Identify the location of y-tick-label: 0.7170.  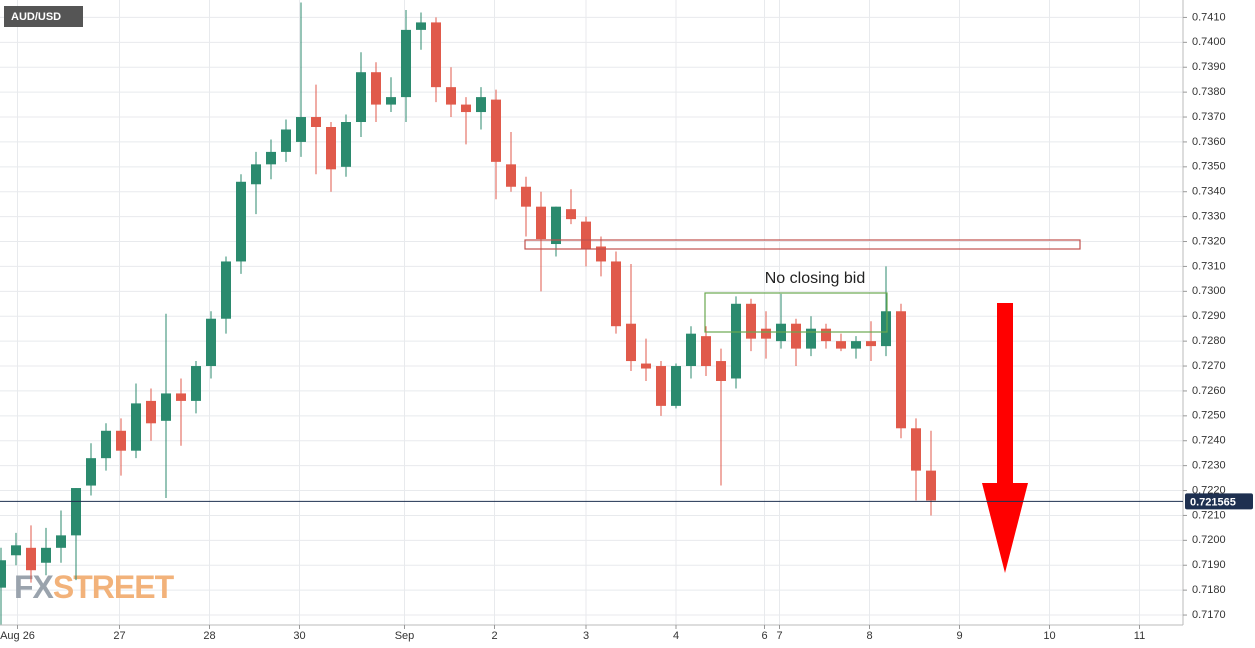
(1209, 615).